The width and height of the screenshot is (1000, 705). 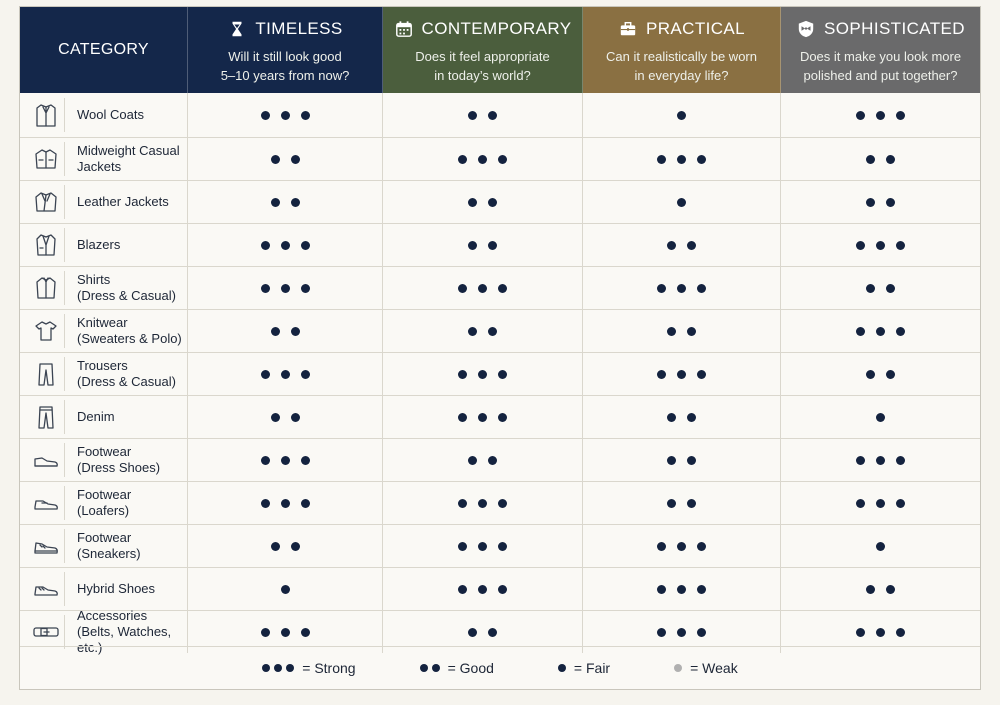 I want to click on category-header: CATEGORY, so click(x=104, y=50).